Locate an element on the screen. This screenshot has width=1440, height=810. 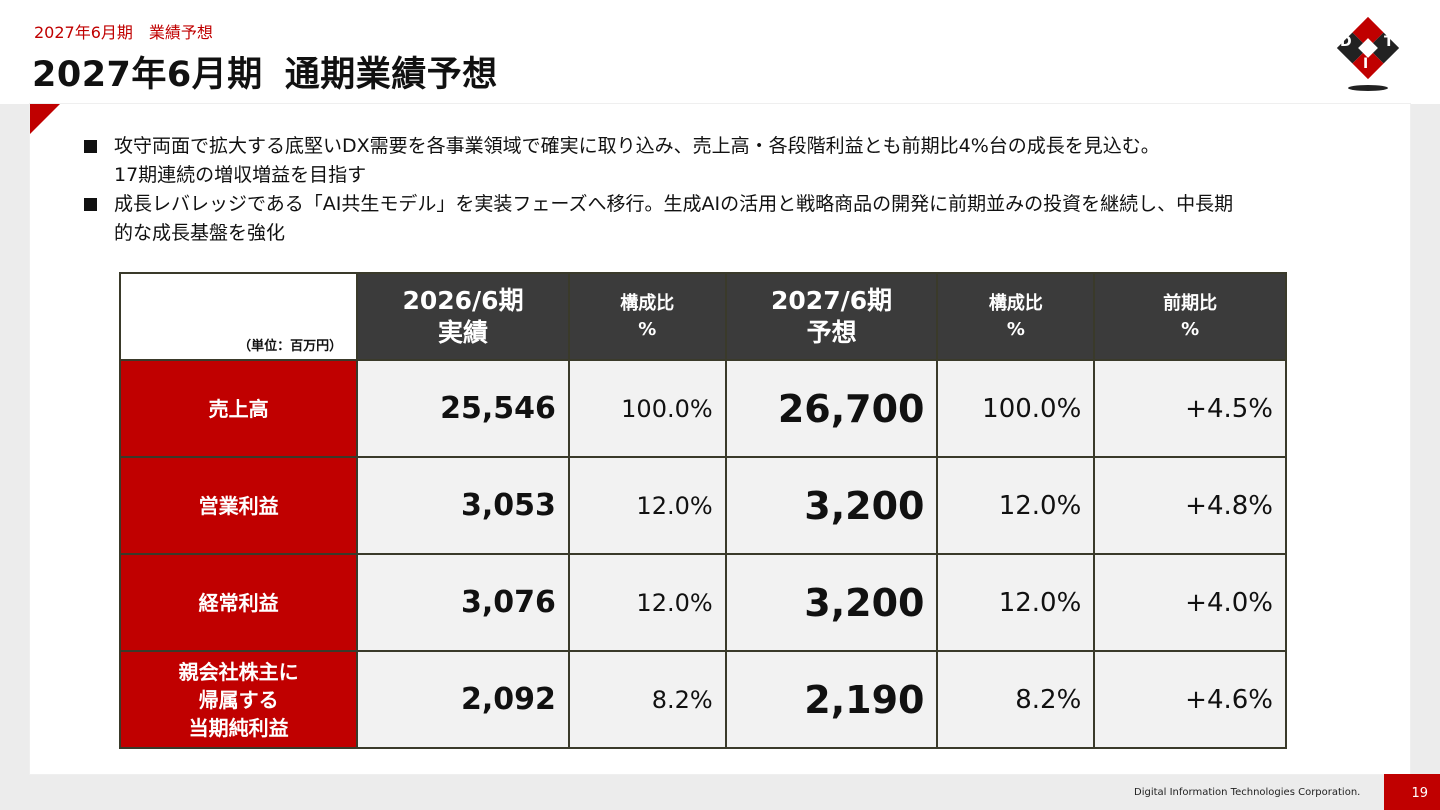
page-number: 19 is located at coordinates (1412, 792).